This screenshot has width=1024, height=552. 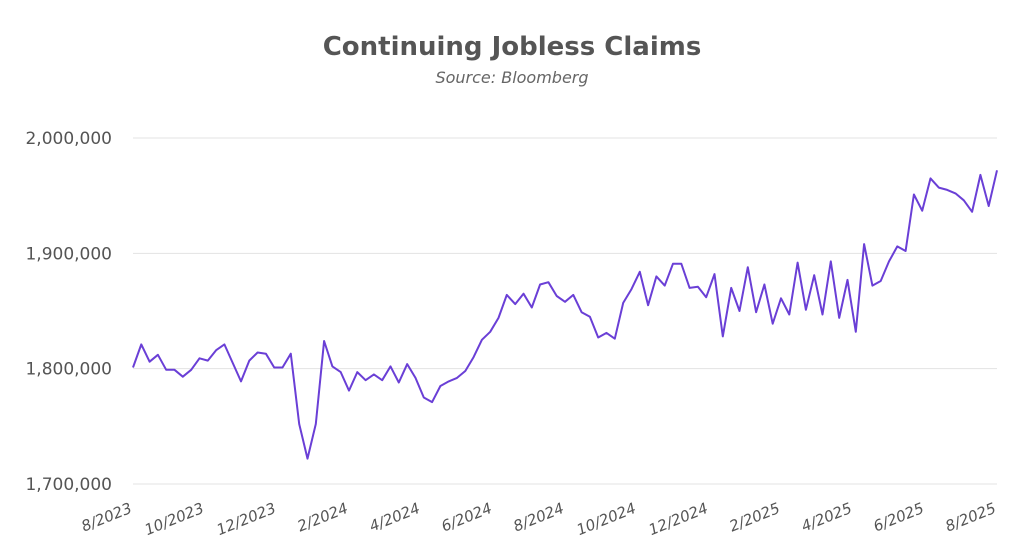 What do you see at coordinates (899, 517) in the screenshot?
I see `x-tick-label: 6/2025` at bounding box center [899, 517].